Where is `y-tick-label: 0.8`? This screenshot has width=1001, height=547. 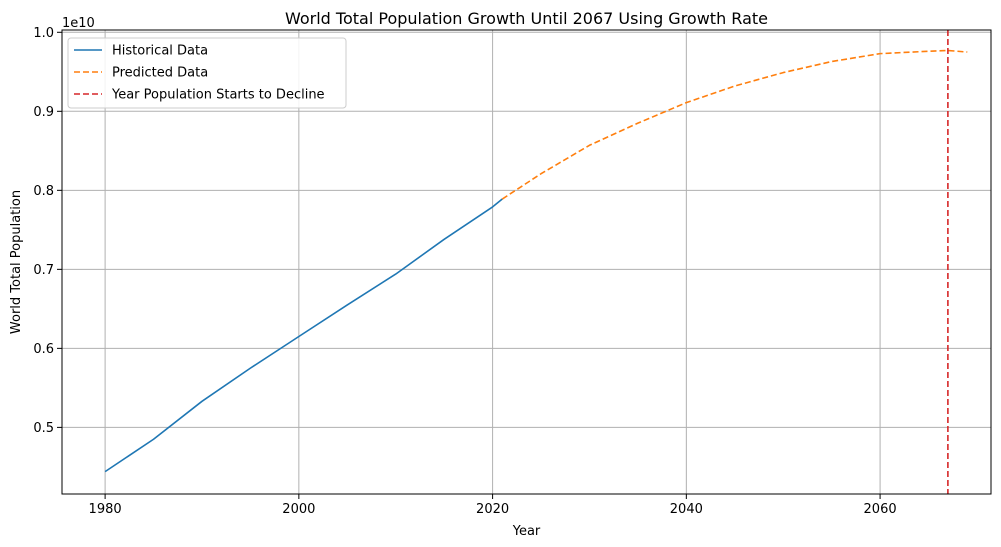
y-tick-label: 0.8 is located at coordinates (43, 191).